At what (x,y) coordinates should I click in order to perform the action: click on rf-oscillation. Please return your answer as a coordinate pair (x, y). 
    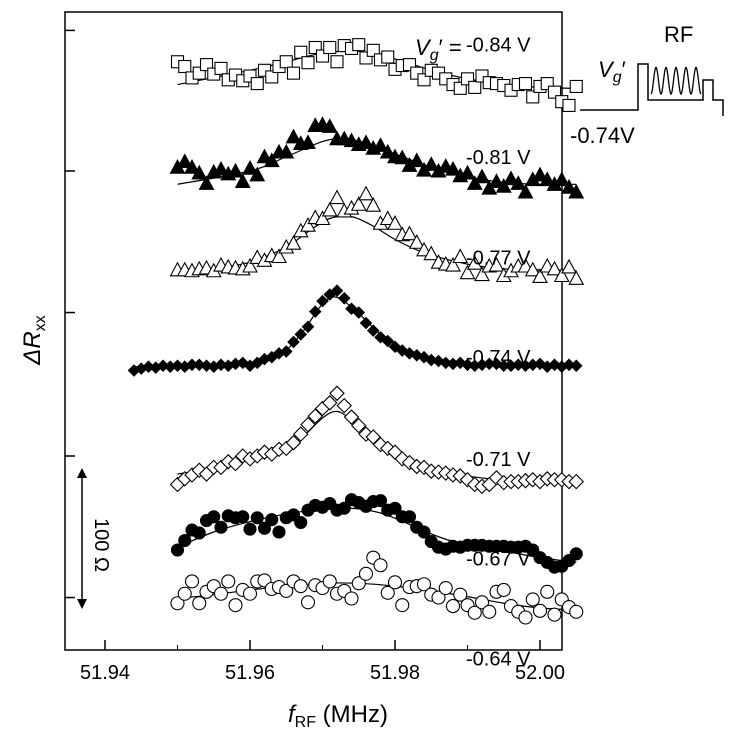
    Looking at the image, I should click on (676, 81).